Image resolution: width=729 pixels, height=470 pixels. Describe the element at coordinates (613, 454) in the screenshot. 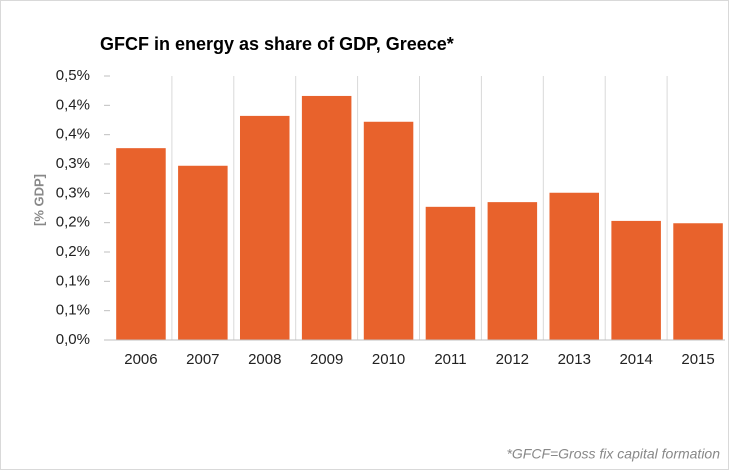

I see `footnote: *GFCF=Gross fix capital formation` at that location.